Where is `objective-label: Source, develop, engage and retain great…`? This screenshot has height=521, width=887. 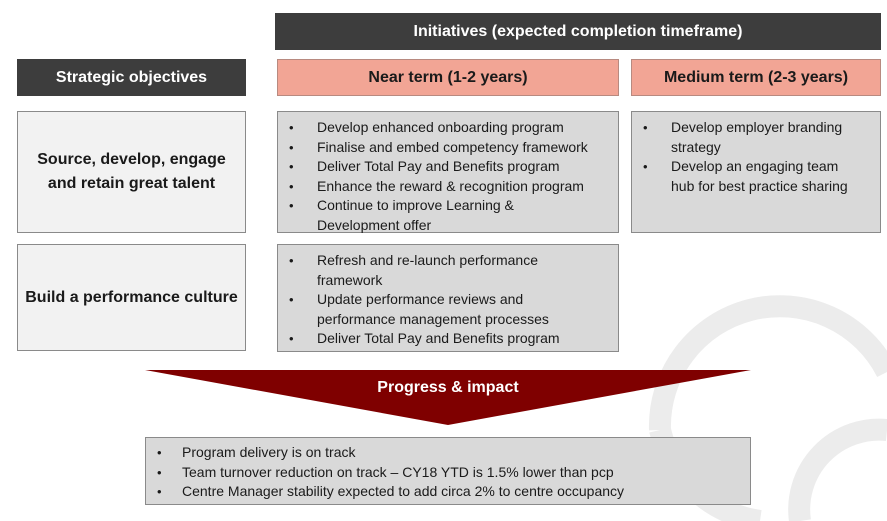 objective-label: Source, develop, engage and retain great… is located at coordinates (131, 171).